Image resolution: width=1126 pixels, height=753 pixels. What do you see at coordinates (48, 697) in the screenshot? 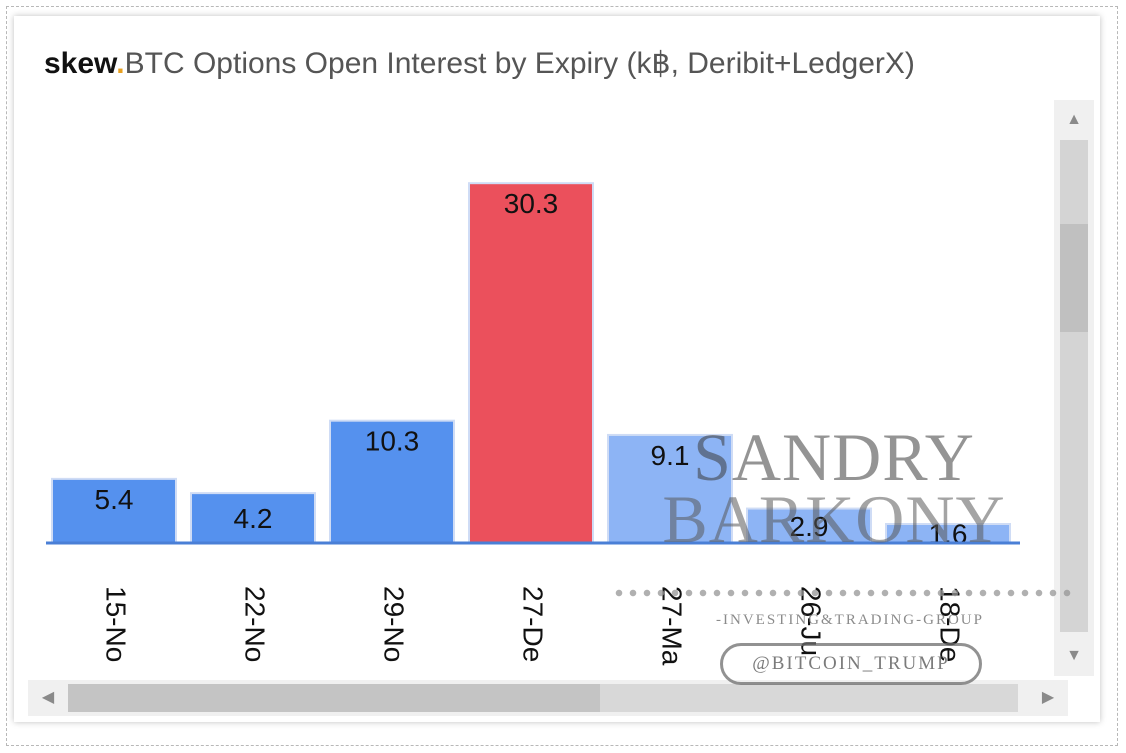
I see `scroll-left-icon: ◀` at bounding box center [48, 697].